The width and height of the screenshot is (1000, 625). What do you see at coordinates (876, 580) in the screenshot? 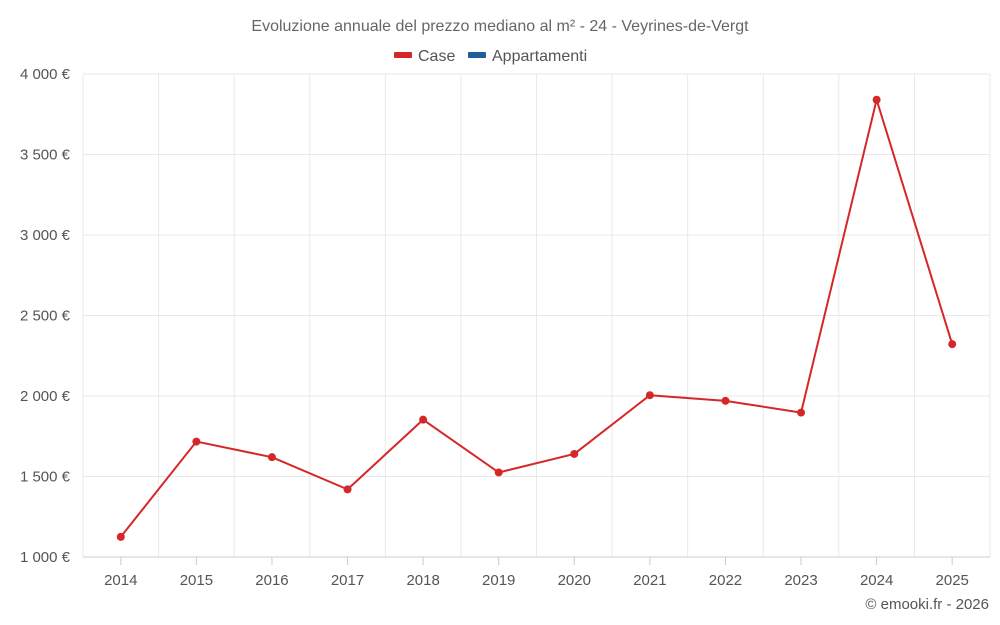
I see `x-tick-label: 2024` at bounding box center [876, 580].